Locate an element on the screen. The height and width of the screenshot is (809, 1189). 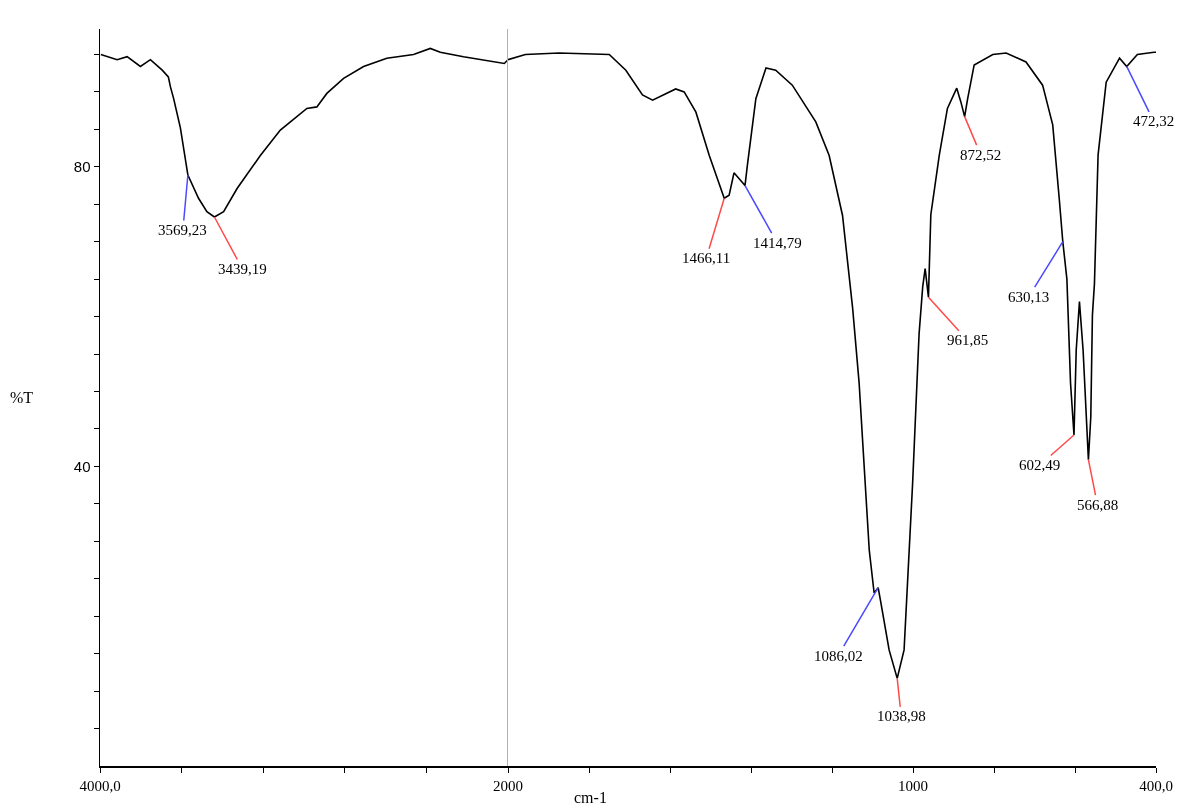
annotation: 3439,19 is located at coordinates (242, 269).